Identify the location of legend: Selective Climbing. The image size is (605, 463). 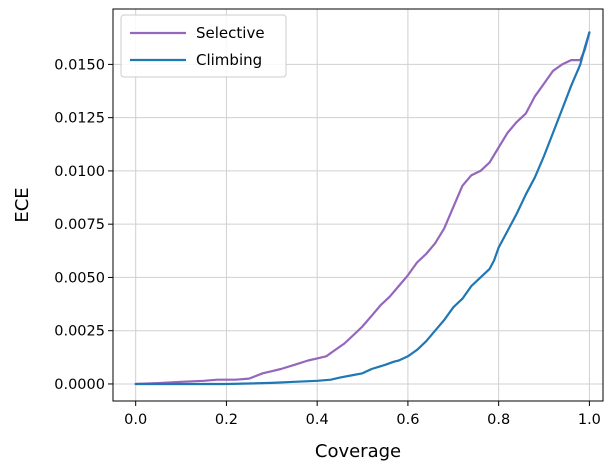
(203, 46).